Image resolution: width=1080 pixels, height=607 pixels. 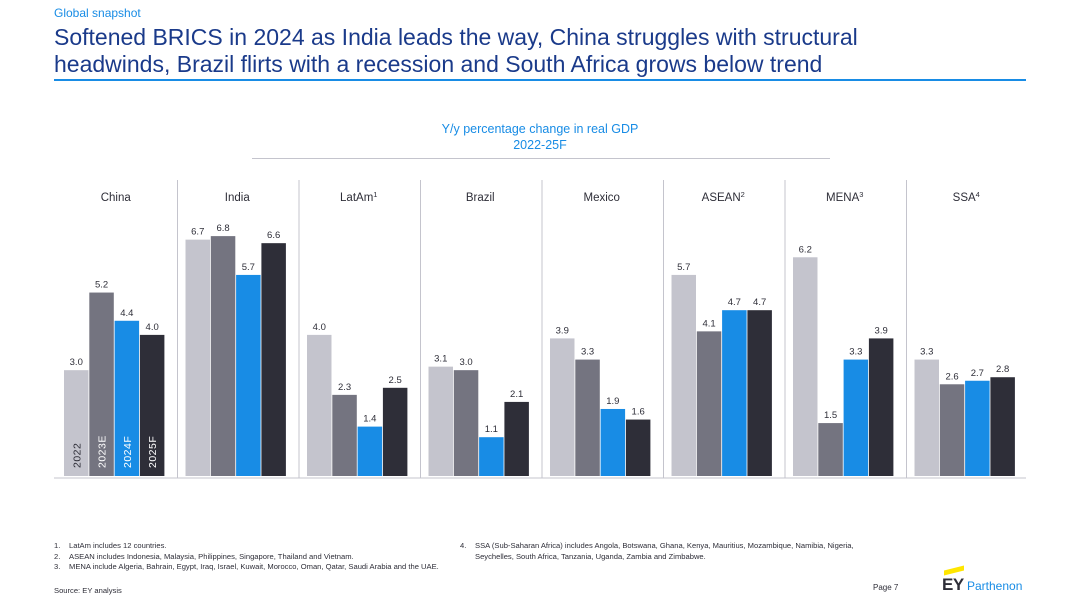 I want to click on data-label: 1.5, so click(x=830, y=415).